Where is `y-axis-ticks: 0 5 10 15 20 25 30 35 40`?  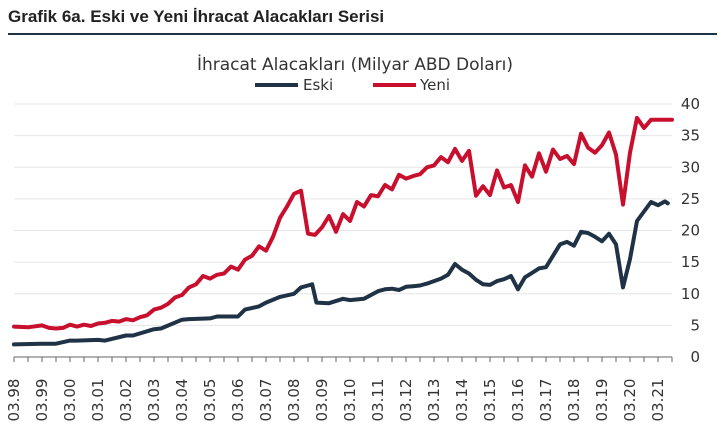
y-axis-ticks: 0 5 10 15 20 25 30 35 40 is located at coordinates (690, 230).